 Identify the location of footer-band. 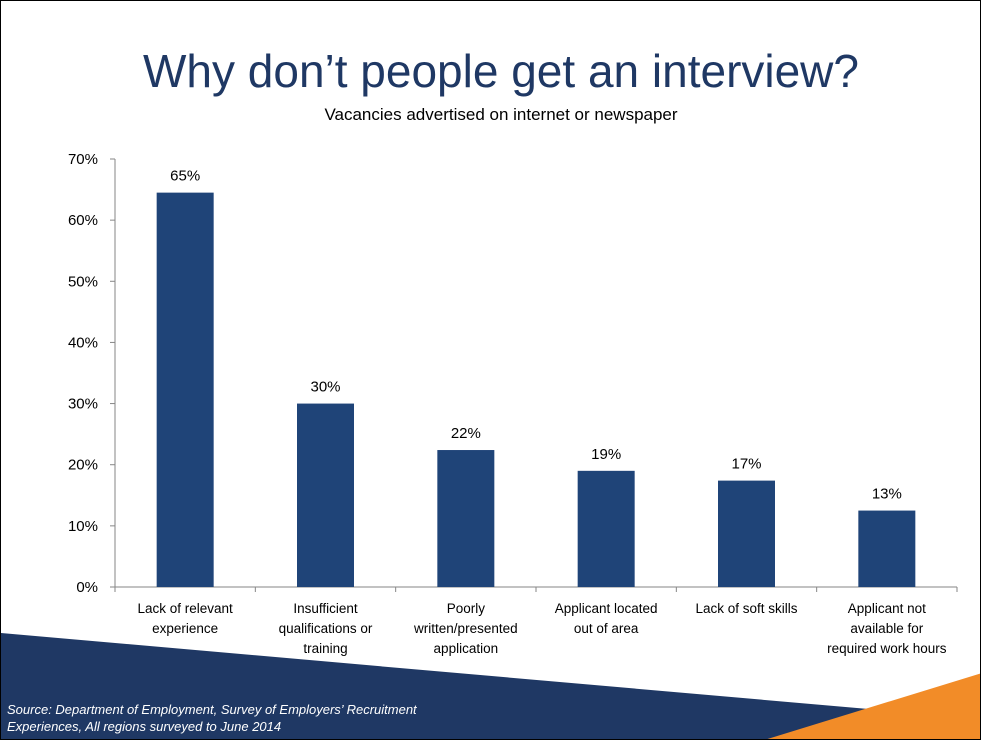
(490, 686).